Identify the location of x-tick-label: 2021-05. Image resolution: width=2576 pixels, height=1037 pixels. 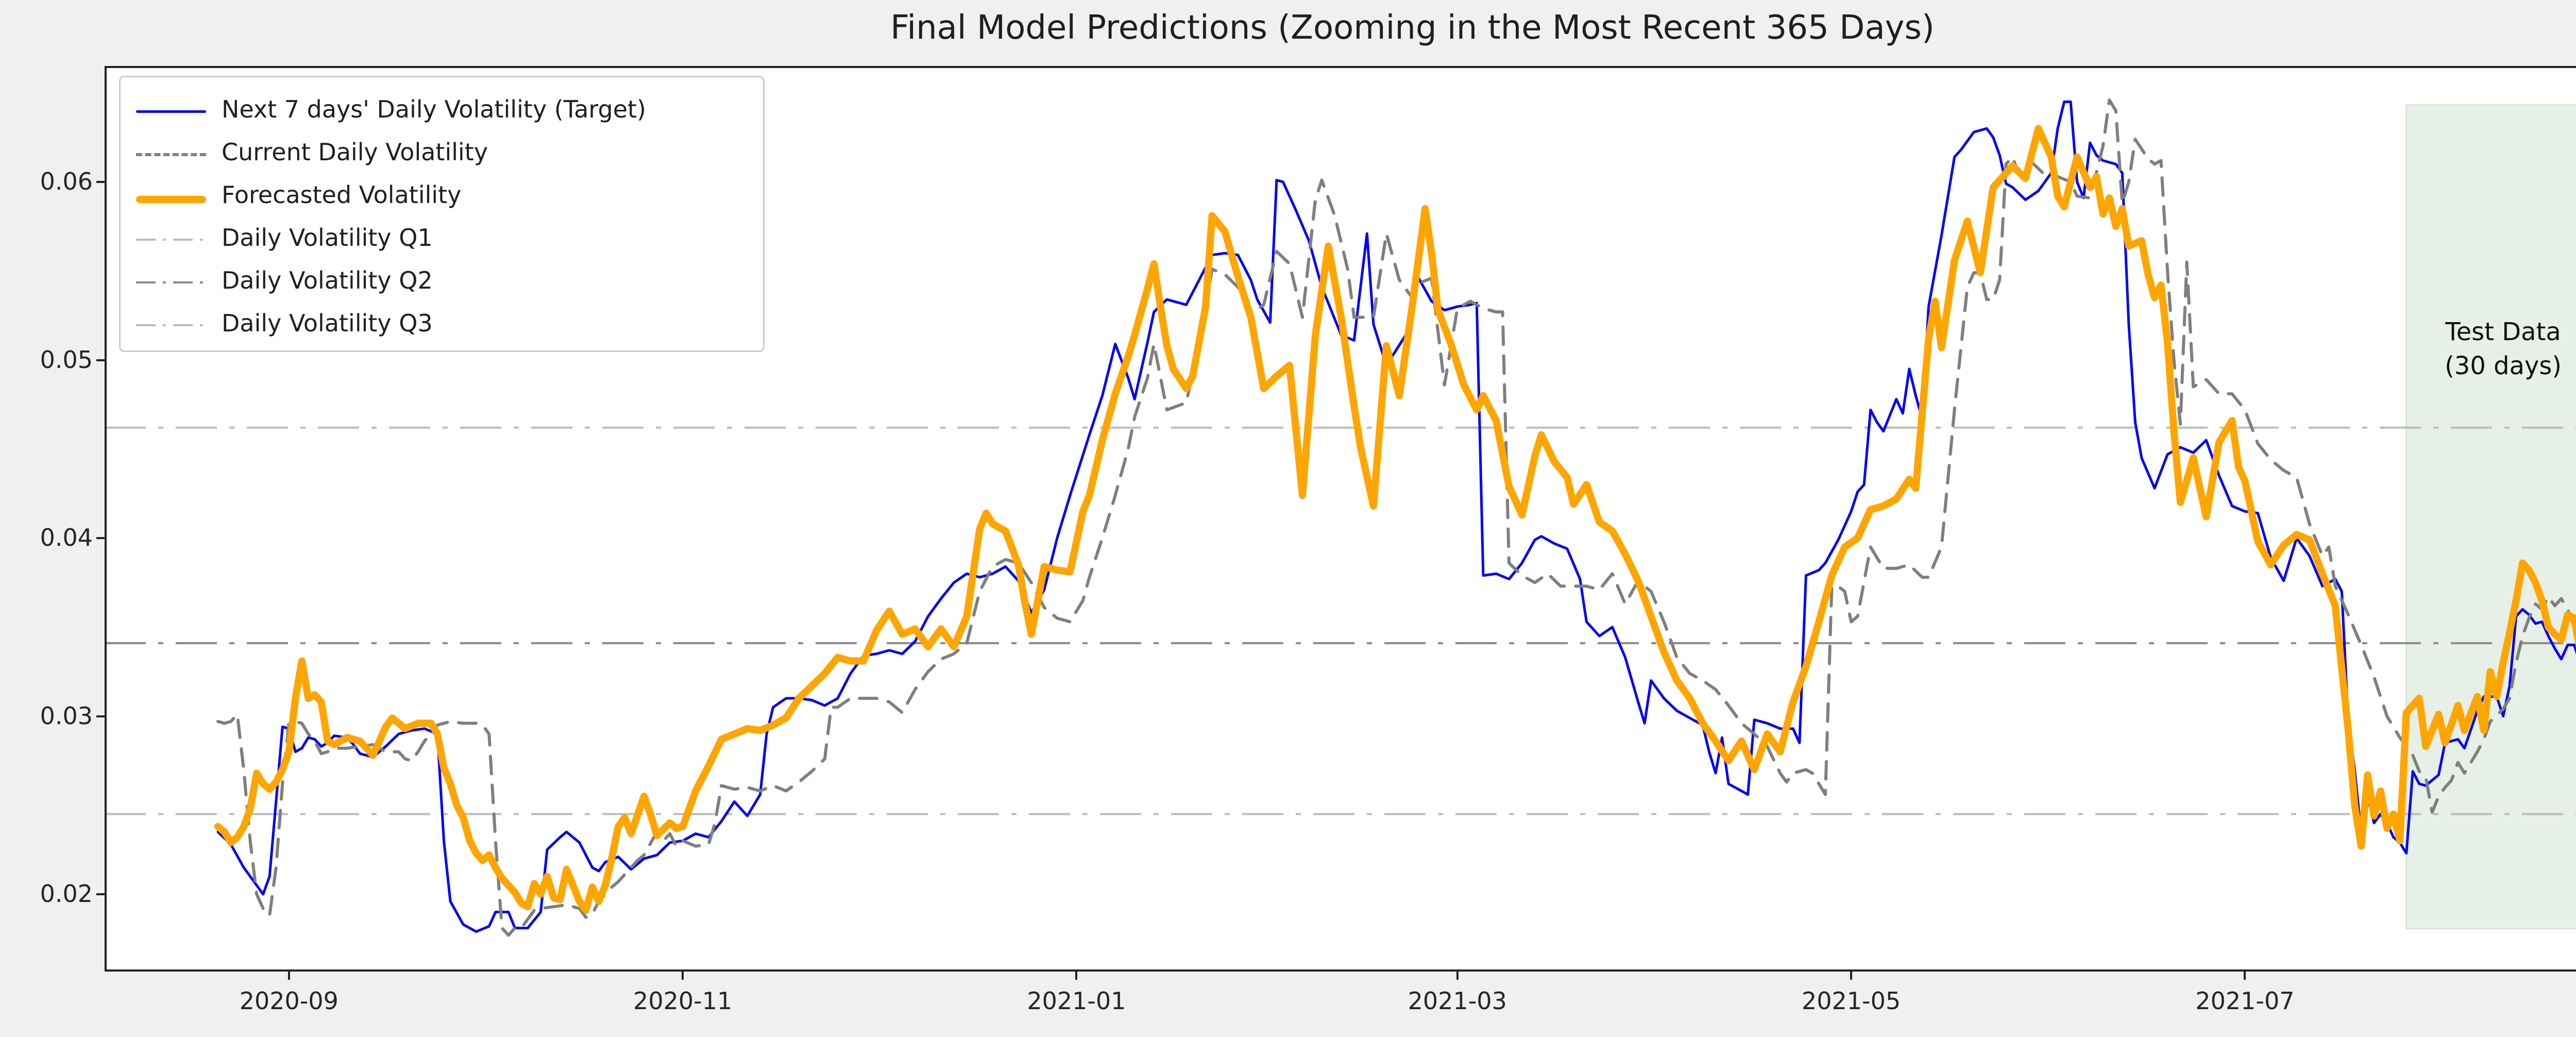
(1851, 1001).